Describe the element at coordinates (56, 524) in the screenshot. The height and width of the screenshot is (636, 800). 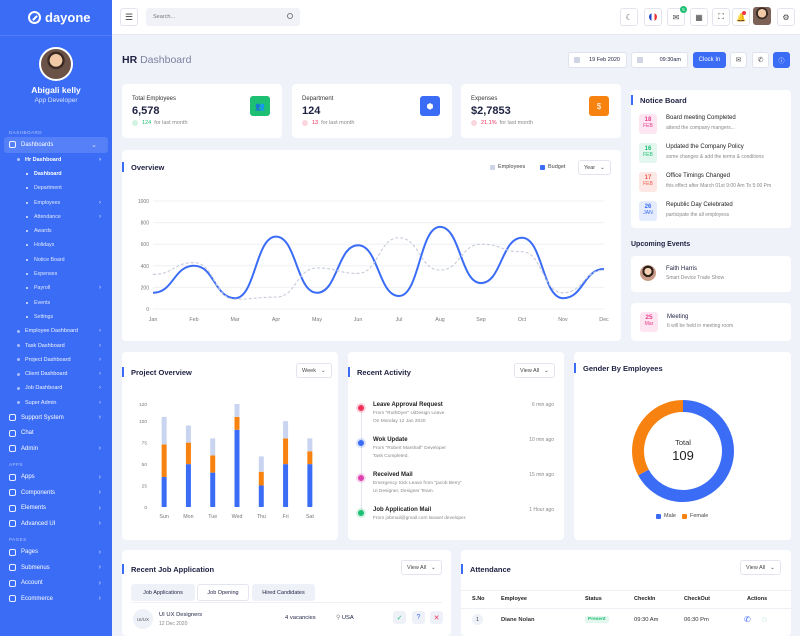
I see `sidebar-item-advanced-ui: Advanced UI ›` at that location.